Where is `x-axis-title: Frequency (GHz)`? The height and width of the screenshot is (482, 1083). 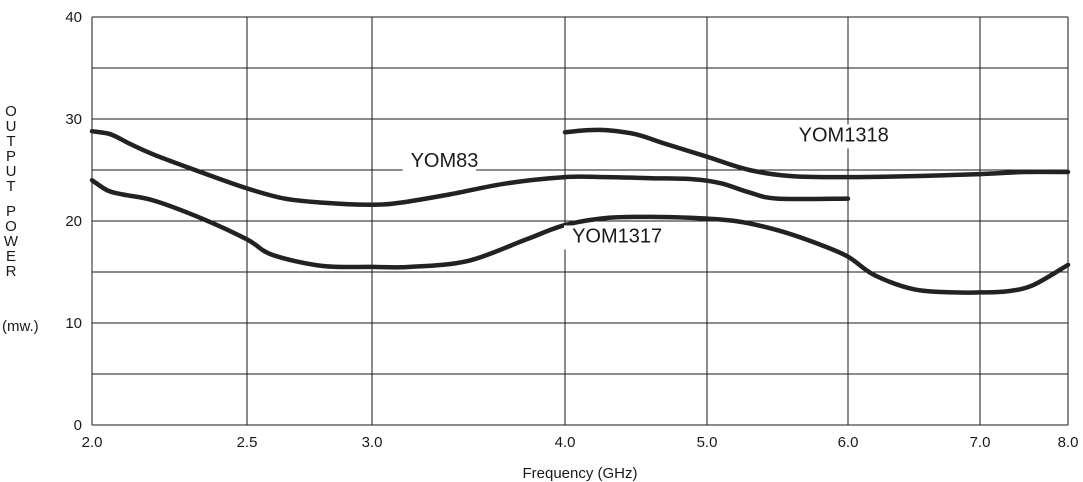 x-axis-title: Frequency (GHz) is located at coordinates (579, 473).